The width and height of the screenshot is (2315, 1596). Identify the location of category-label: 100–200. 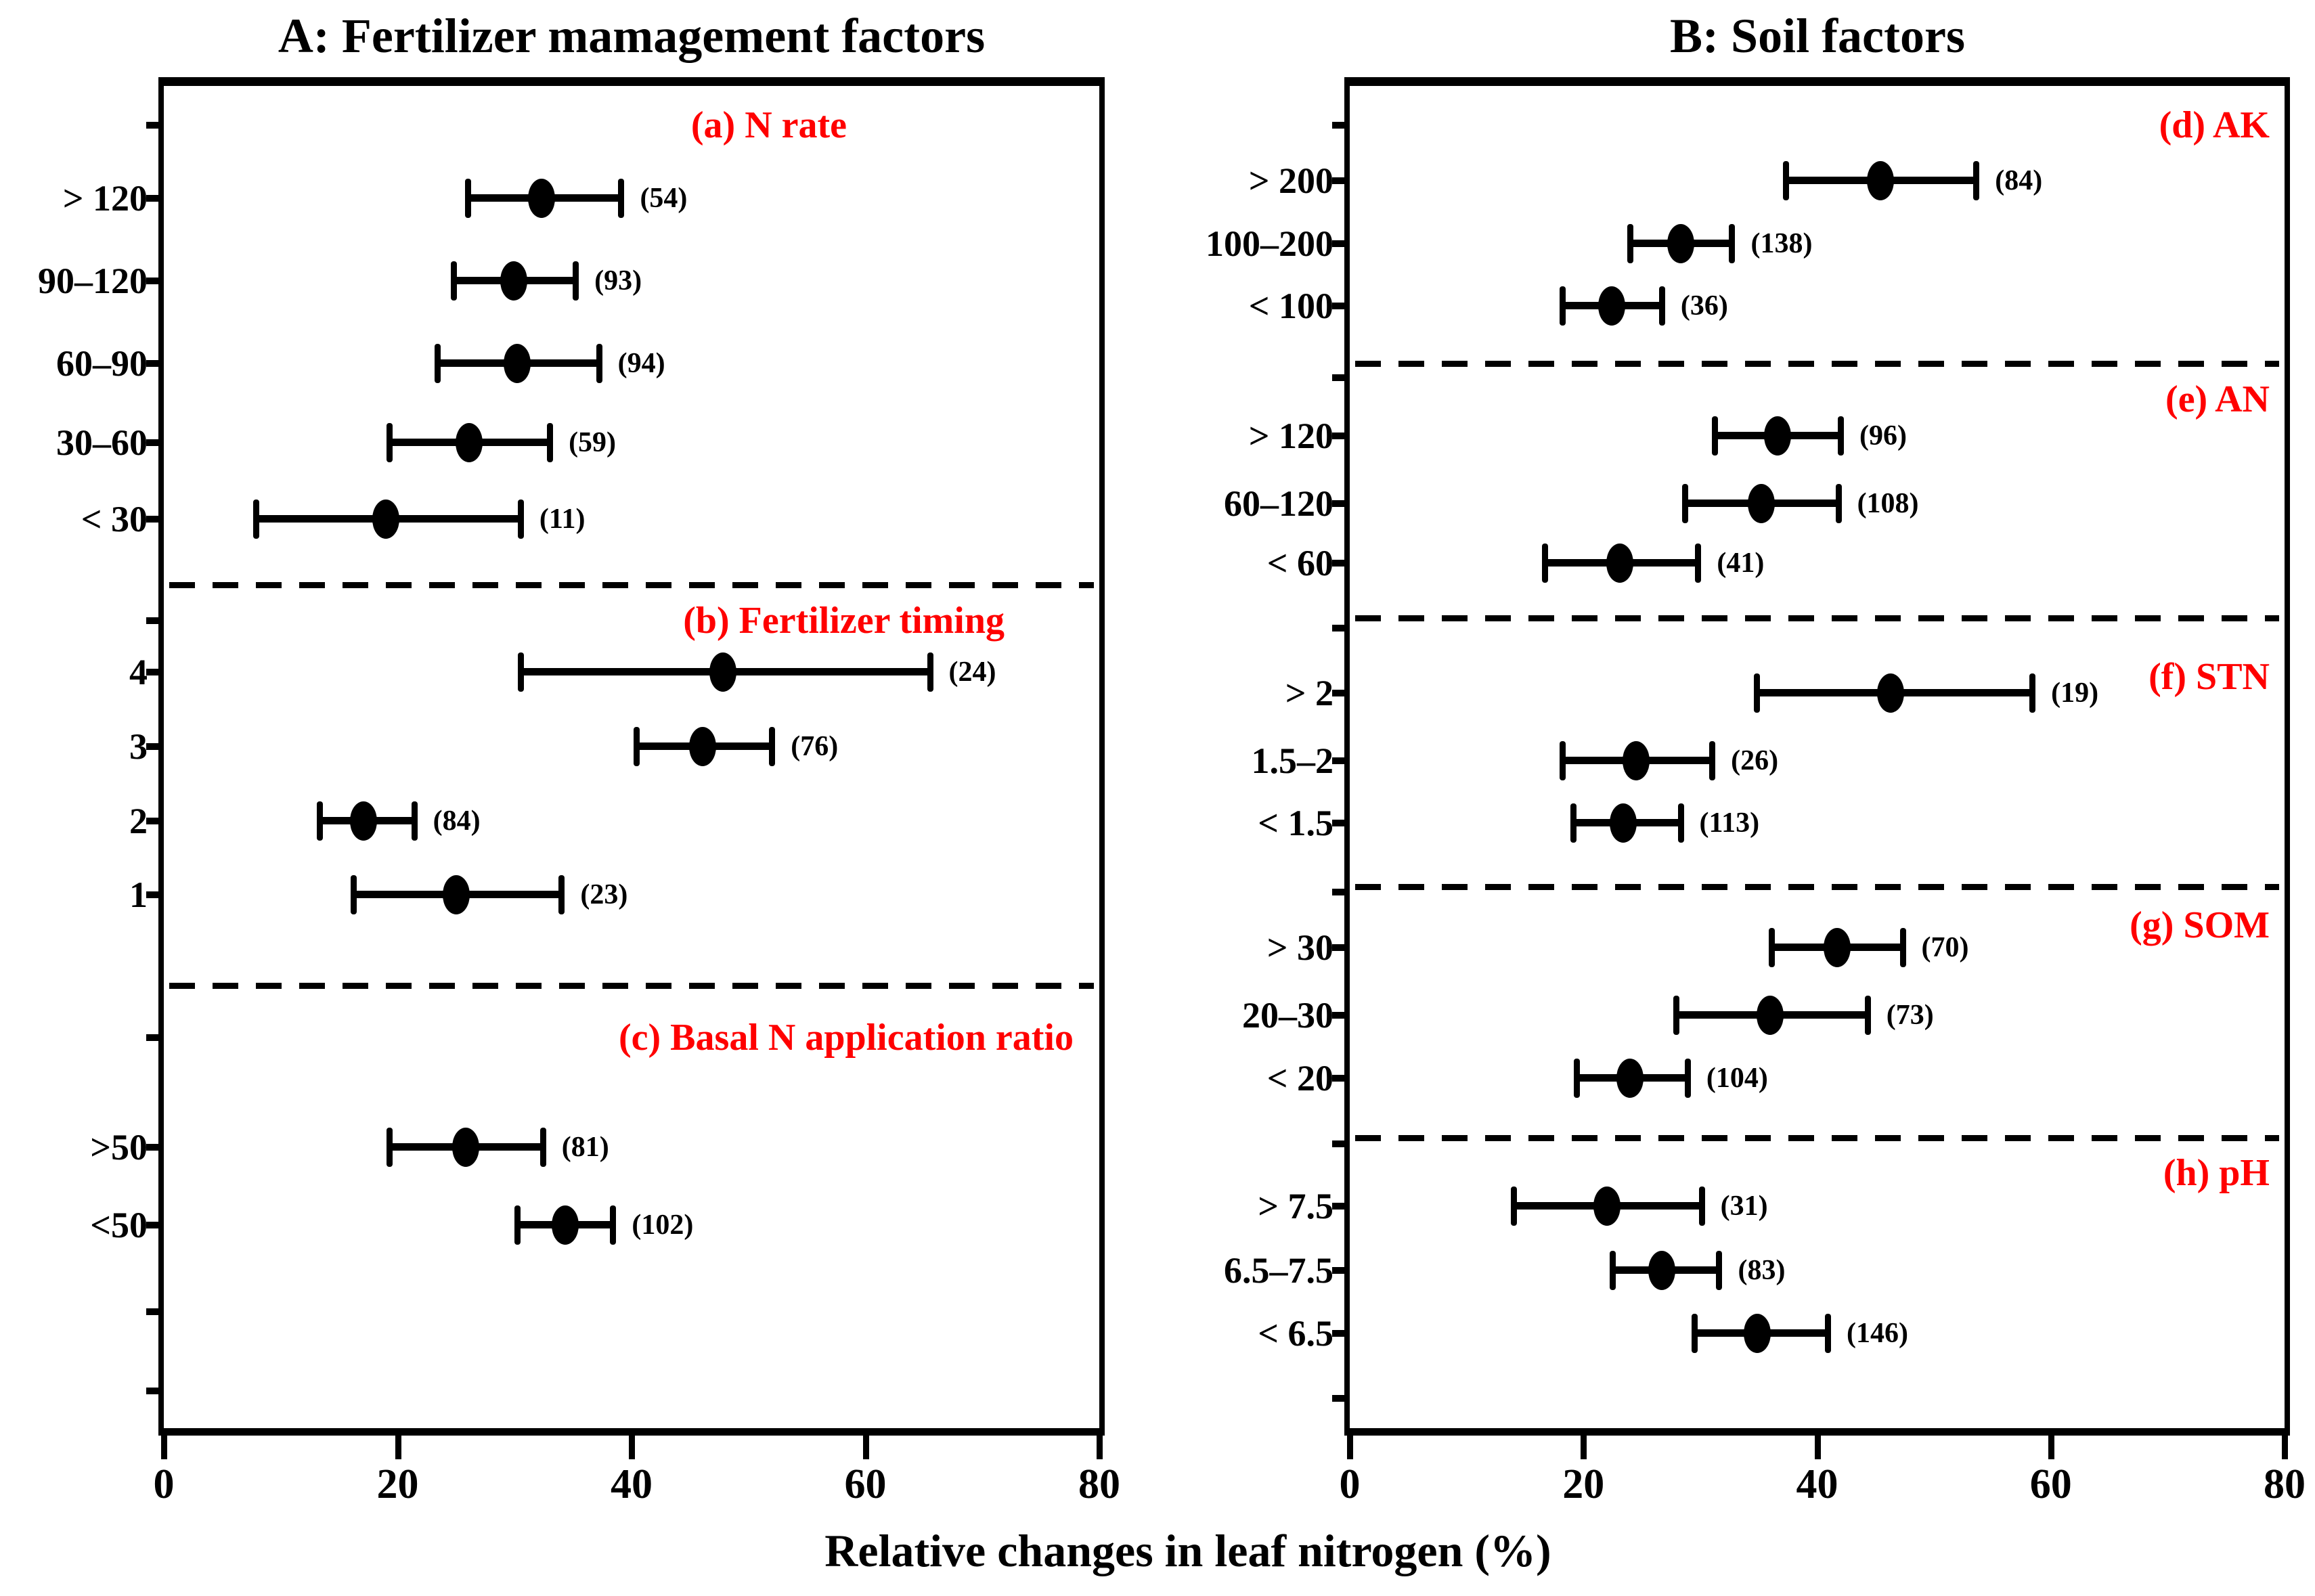
(1269, 244).